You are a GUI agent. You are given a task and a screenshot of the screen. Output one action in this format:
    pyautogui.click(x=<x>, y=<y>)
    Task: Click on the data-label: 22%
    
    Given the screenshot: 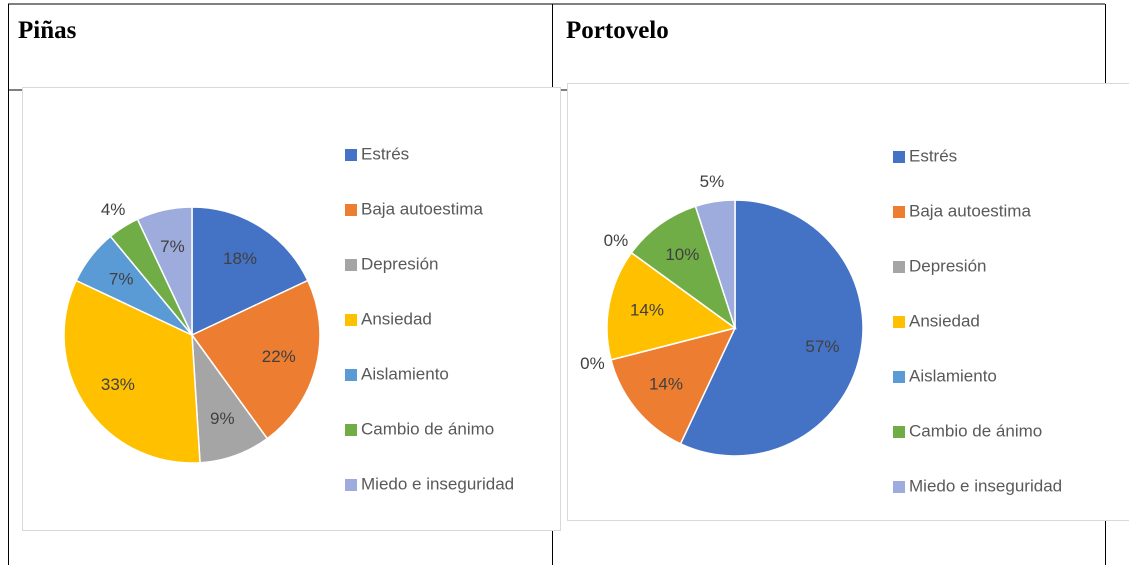 What is the action you would take?
    pyautogui.click(x=279, y=356)
    